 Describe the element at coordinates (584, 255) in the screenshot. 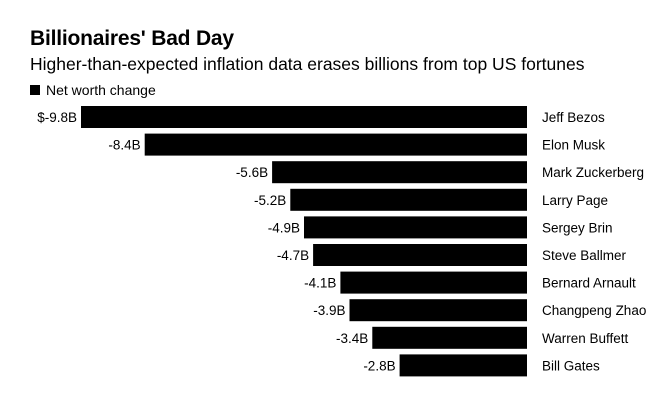

I see `category-label: Steve Ballmer` at that location.